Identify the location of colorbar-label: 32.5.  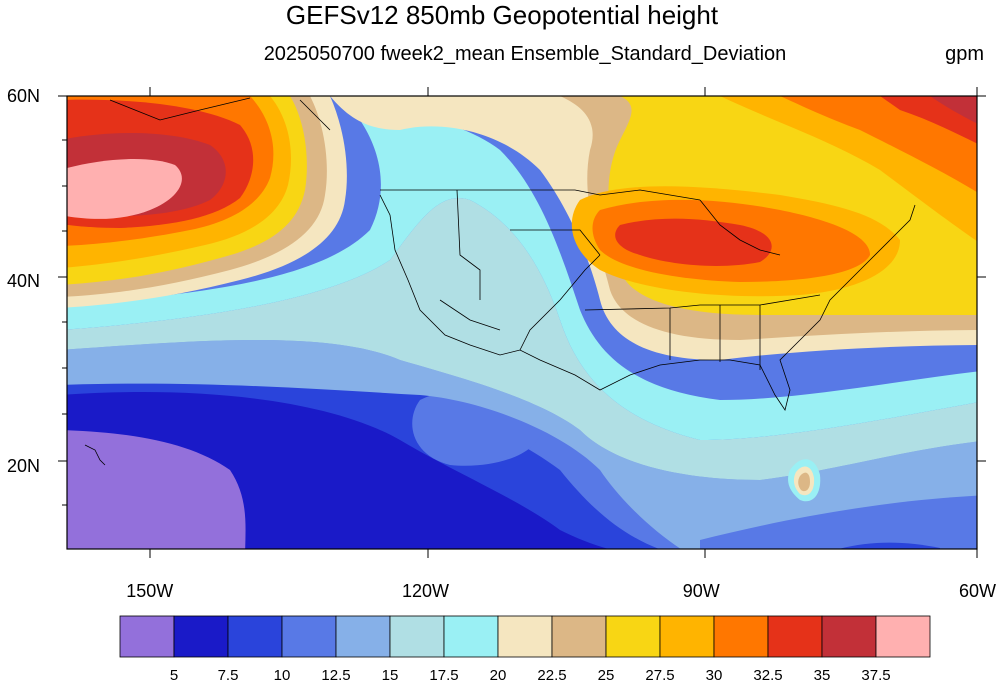
(768, 675).